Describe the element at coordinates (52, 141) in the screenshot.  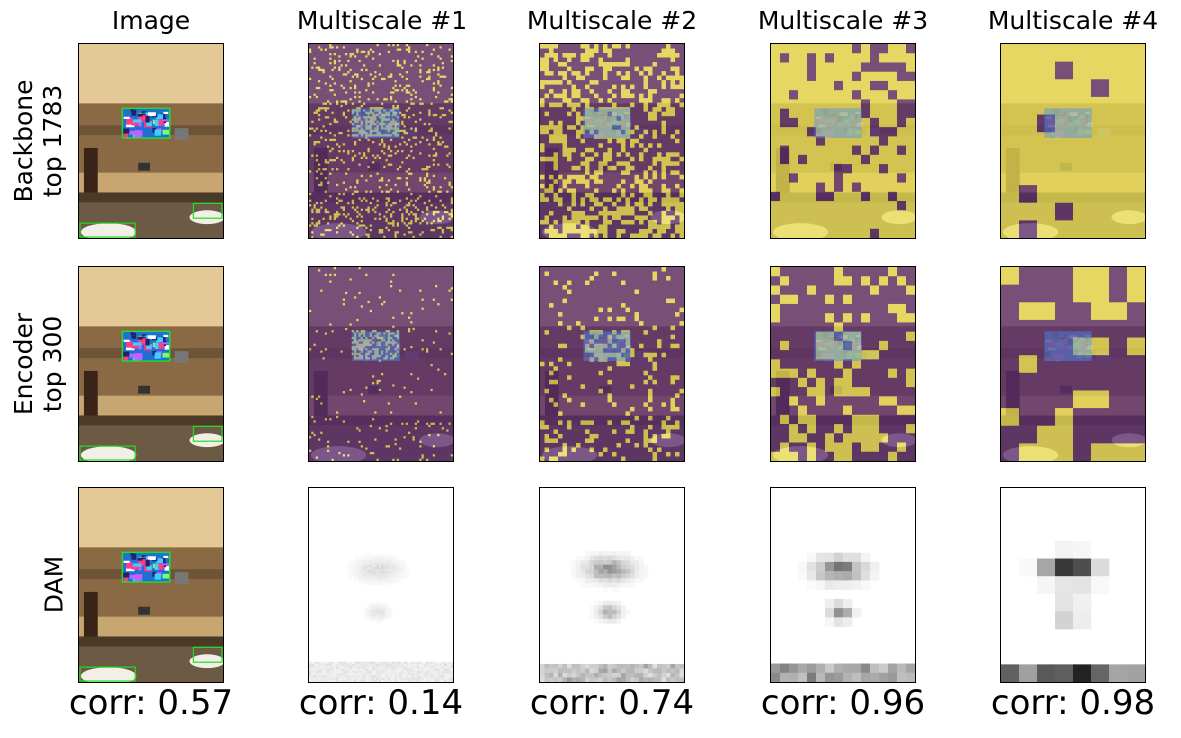
I see `row-label-backbone-line2: top 1783` at that location.